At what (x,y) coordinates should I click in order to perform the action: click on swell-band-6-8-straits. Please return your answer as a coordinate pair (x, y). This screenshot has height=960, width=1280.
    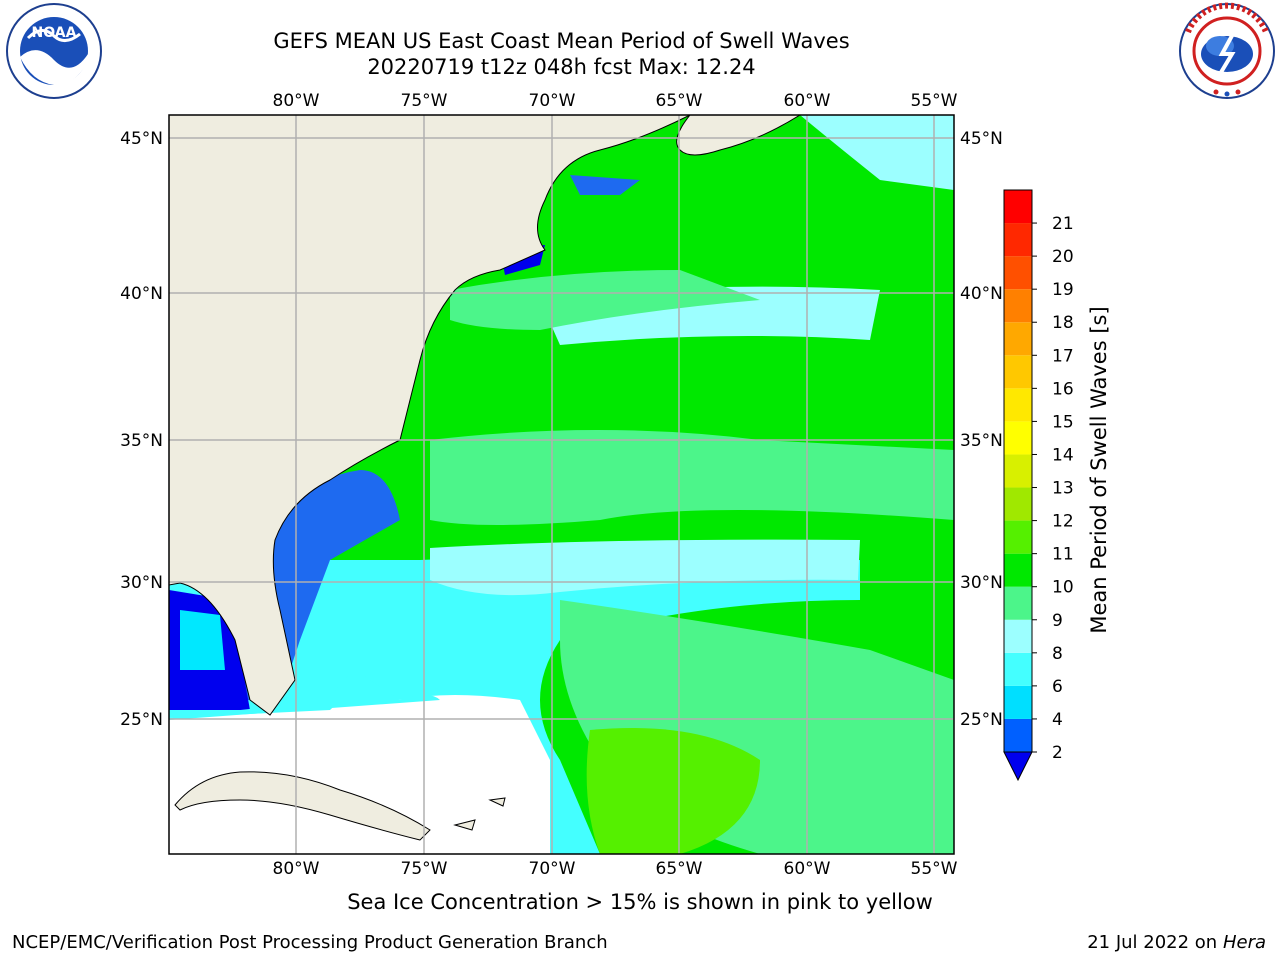
    Looking at the image, I should click on (304, 696).